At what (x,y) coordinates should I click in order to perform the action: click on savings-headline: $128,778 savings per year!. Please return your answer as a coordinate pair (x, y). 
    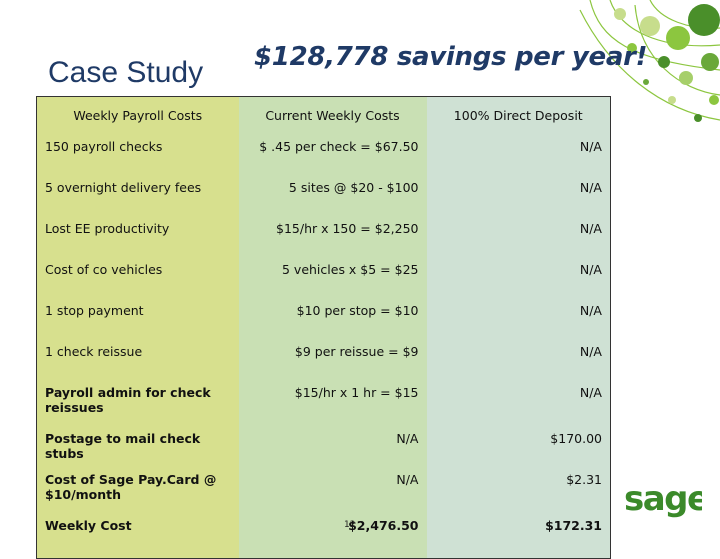
    Looking at the image, I should click on (451, 57).